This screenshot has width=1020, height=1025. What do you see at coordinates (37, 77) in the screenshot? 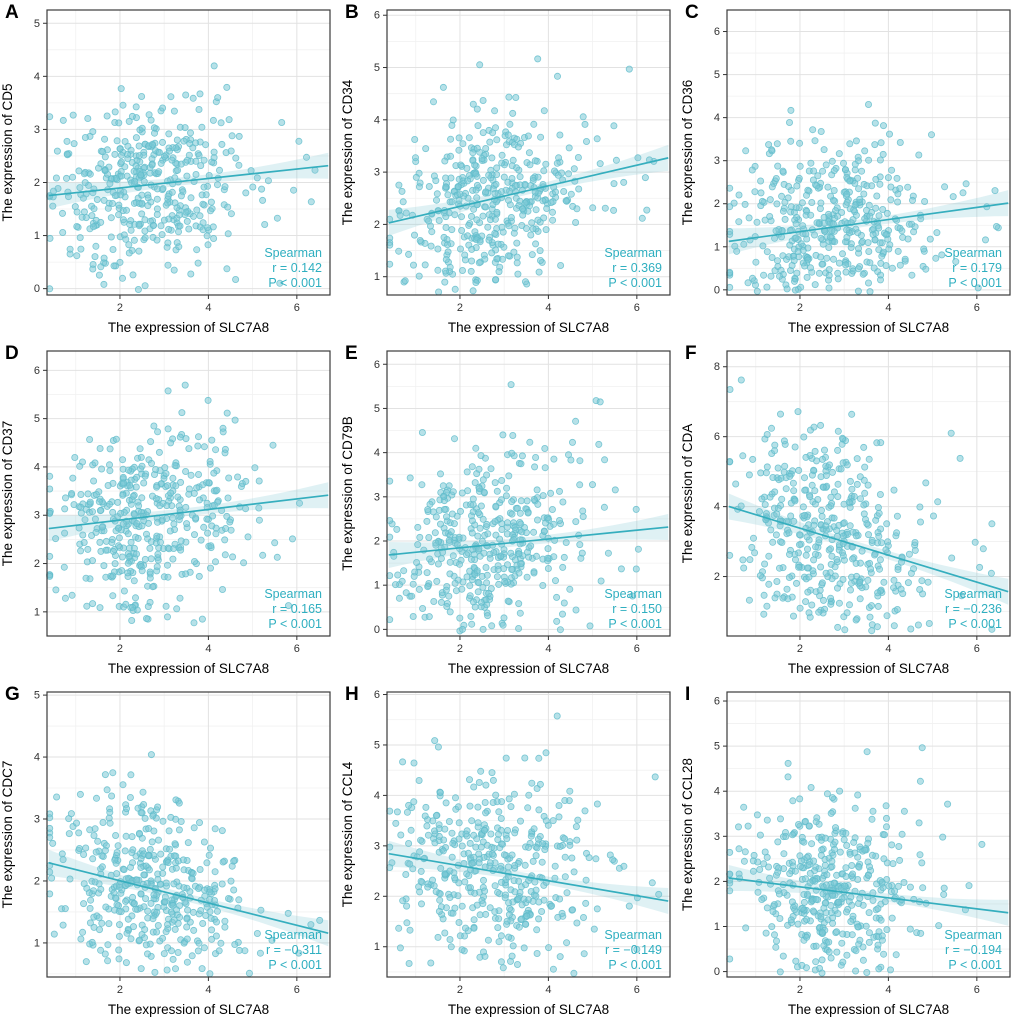
I see `y-tick-label: 4` at bounding box center [37, 77].